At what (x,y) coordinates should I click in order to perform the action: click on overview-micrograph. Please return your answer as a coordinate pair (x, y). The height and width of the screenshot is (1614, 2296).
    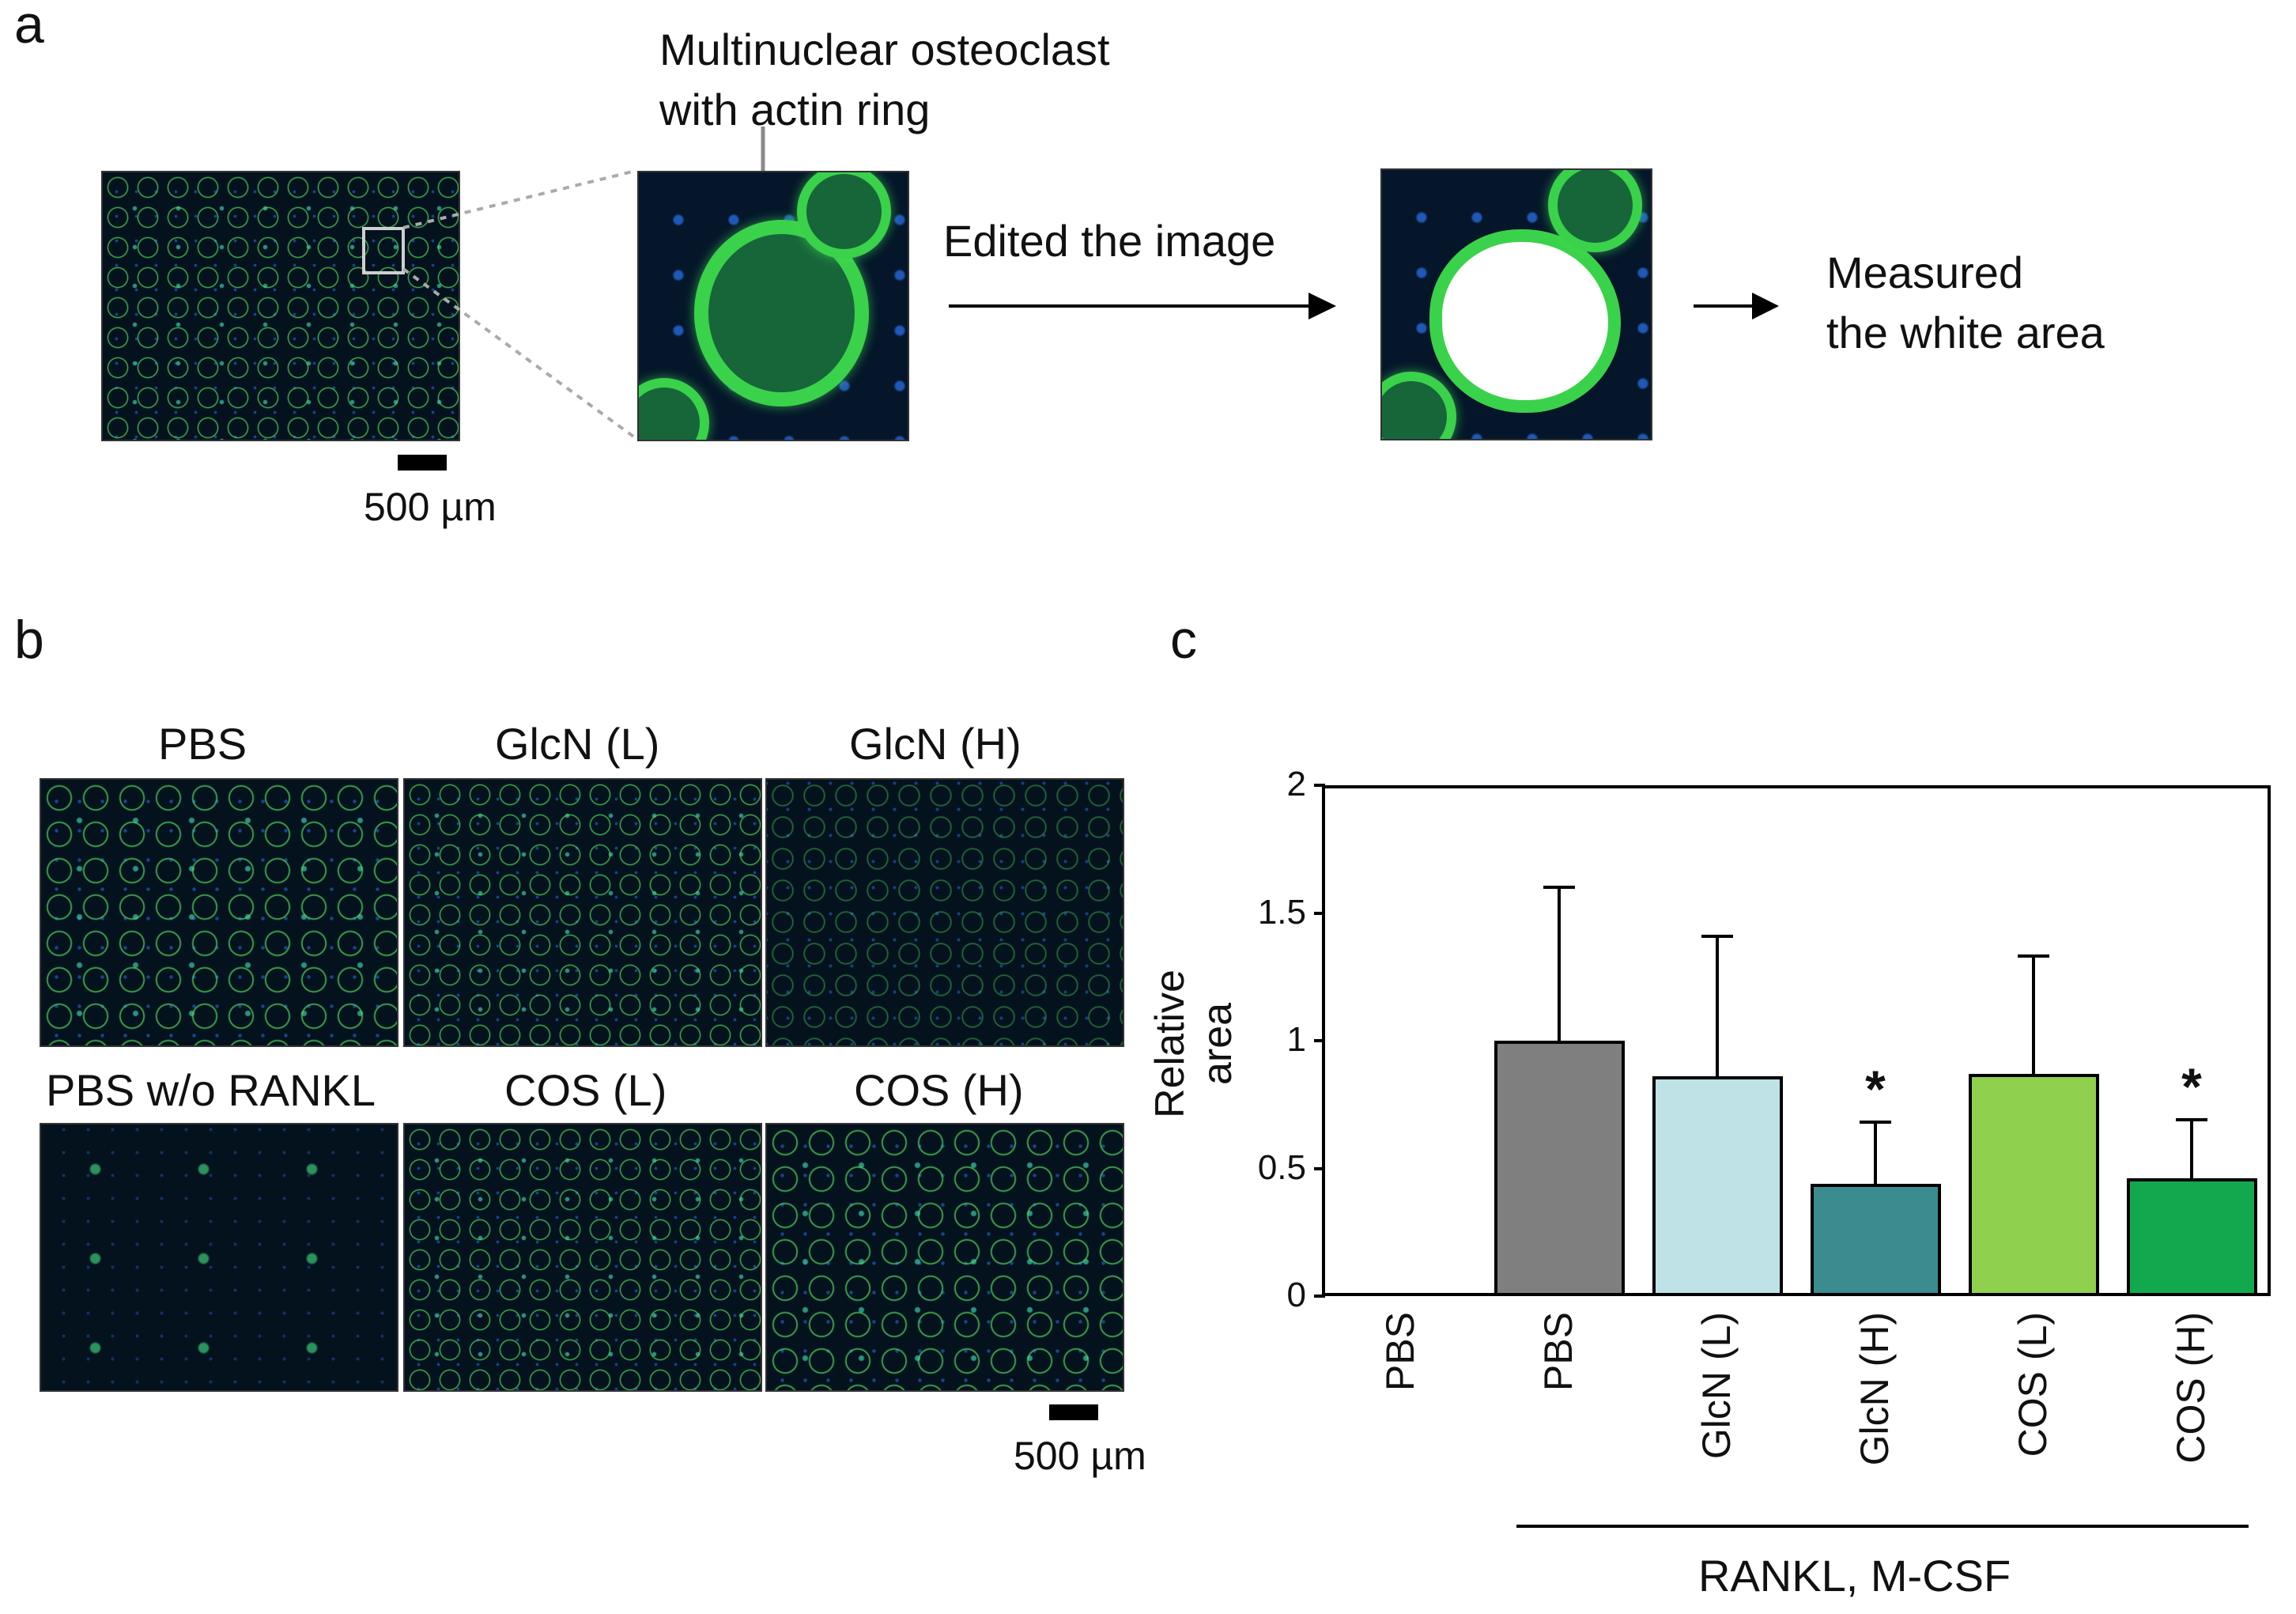
    Looking at the image, I should click on (280, 306).